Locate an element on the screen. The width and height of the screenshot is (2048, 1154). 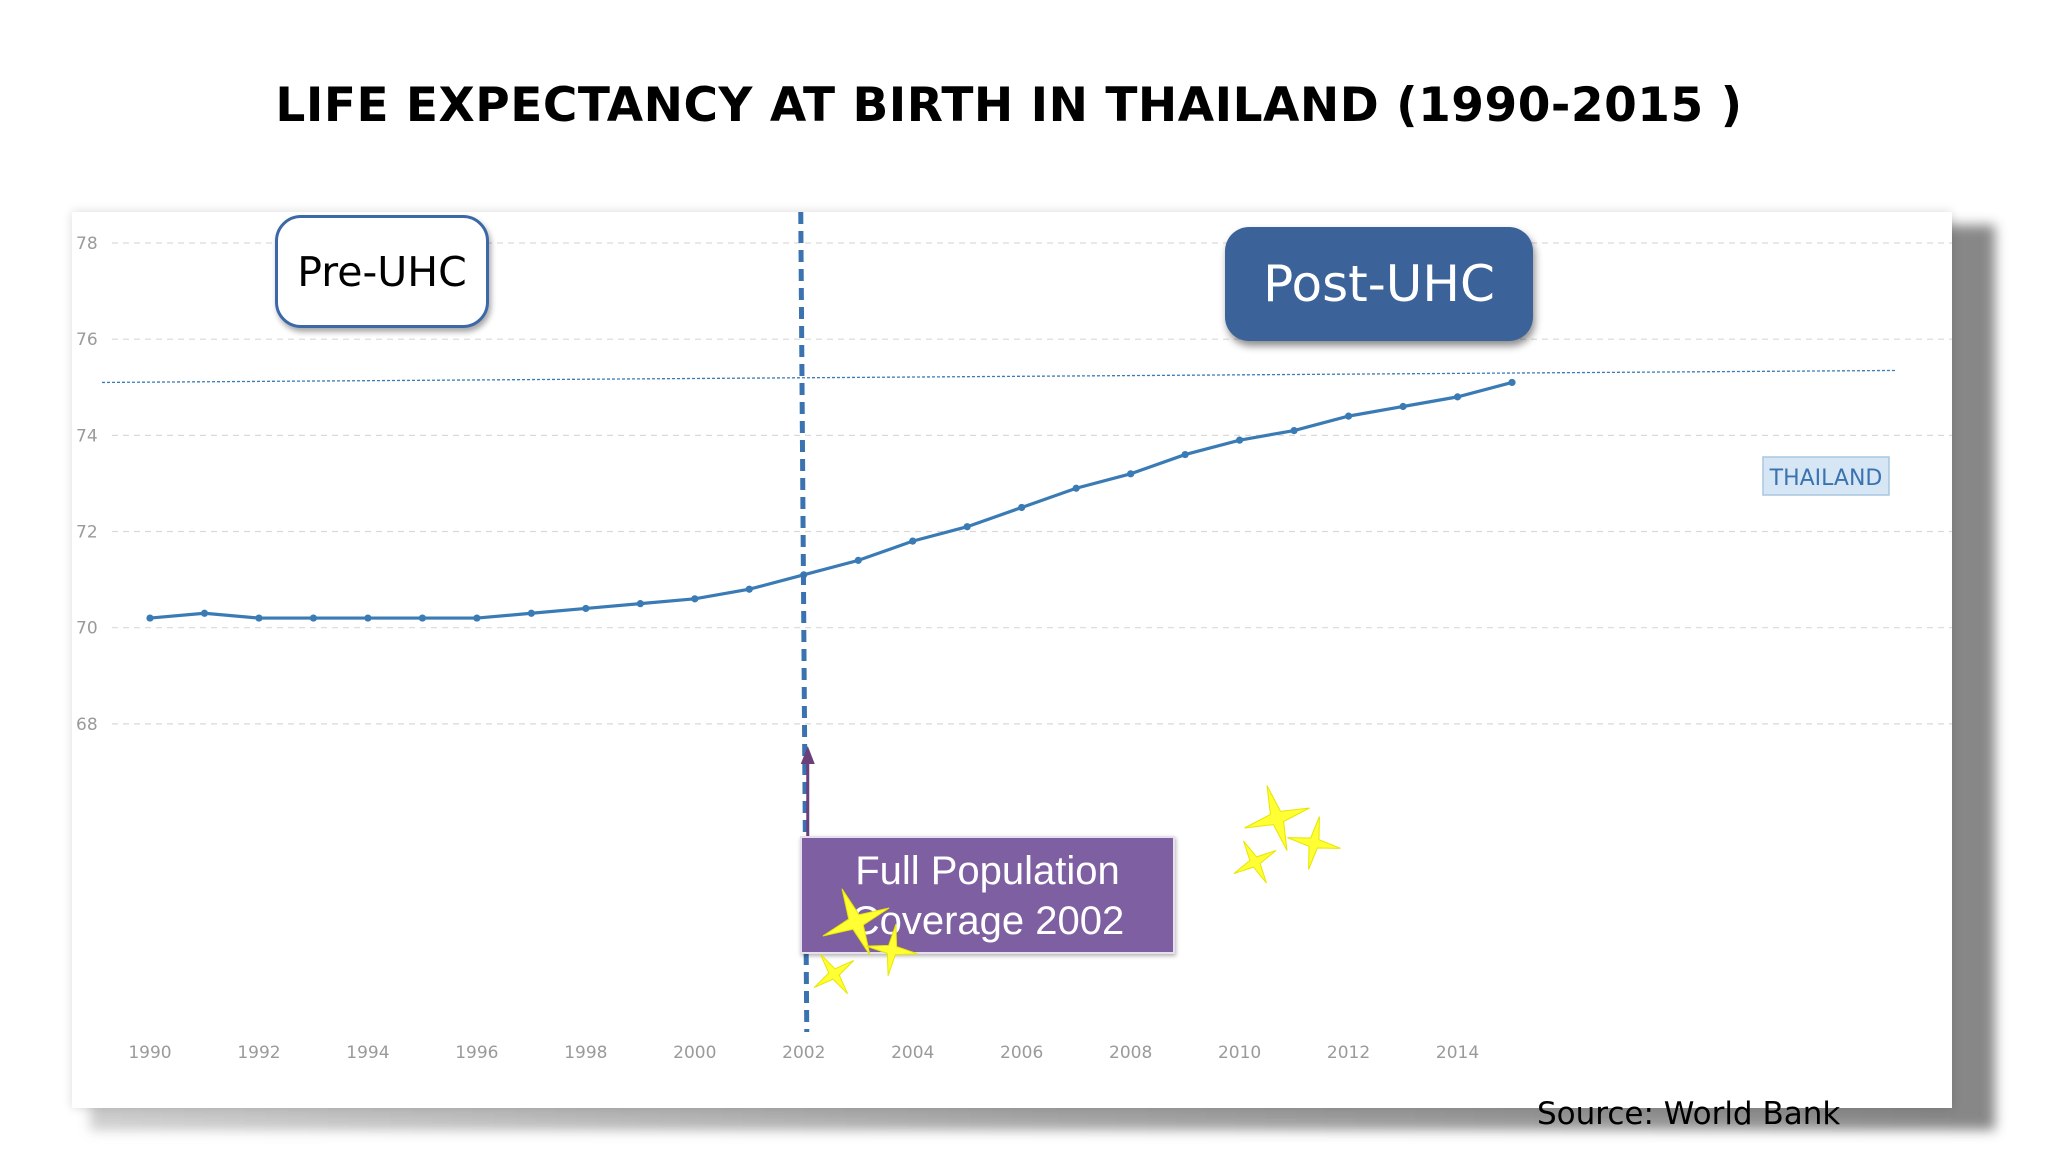
x-tick-1992: 1992 is located at coordinates (258, 1053).